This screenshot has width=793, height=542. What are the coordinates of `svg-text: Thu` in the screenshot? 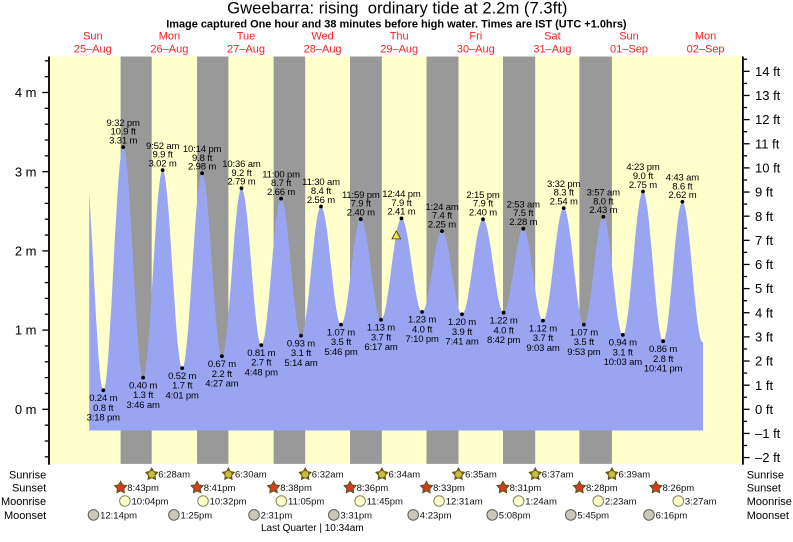 It's located at (399, 36).